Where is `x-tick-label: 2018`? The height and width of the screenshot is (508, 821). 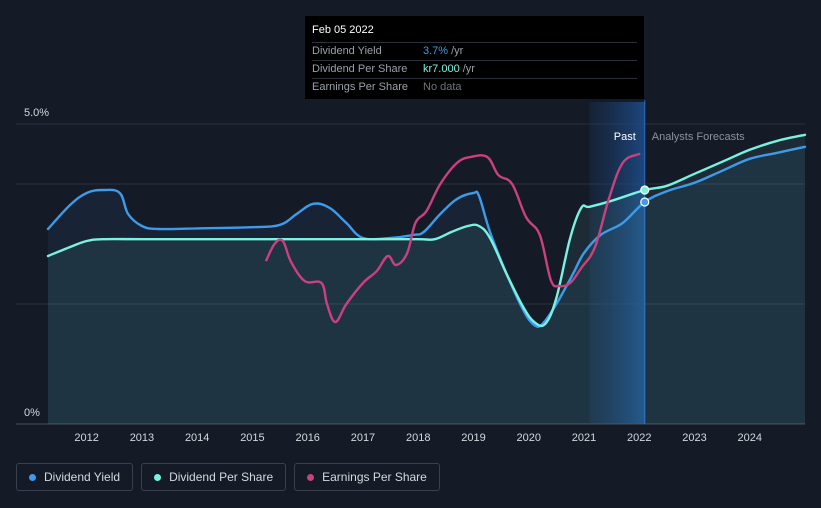 x-tick-label: 2018 is located at coordinates (418, 438).